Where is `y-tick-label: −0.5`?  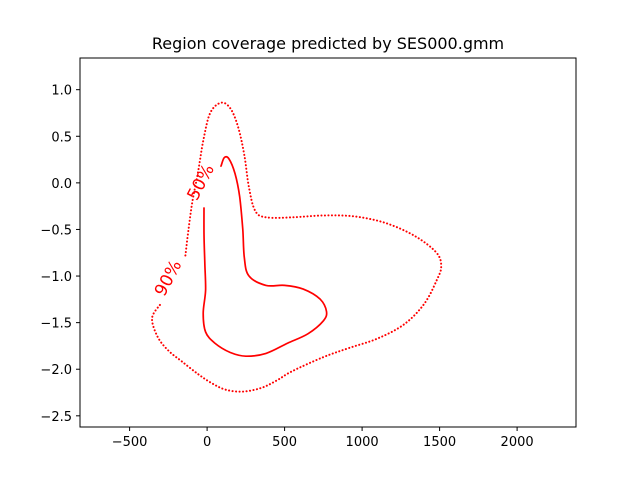 y-tick-label: −0.5 is located at coordinates (56, 230).